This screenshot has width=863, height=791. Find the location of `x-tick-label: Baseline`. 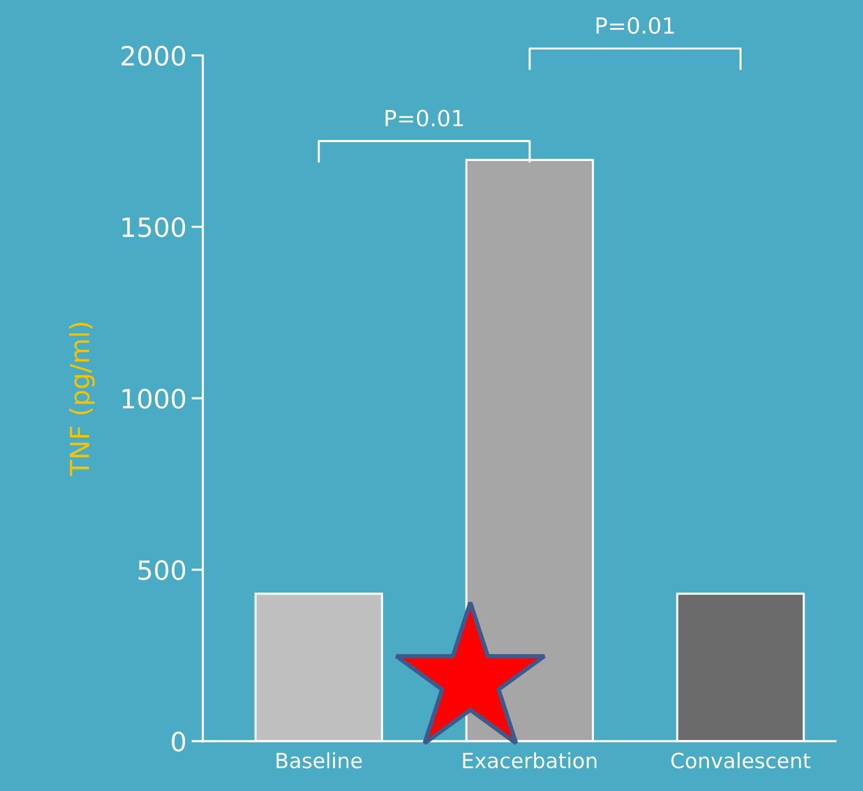

x-tick-label: Baseline is located at coordinates (319, 760).